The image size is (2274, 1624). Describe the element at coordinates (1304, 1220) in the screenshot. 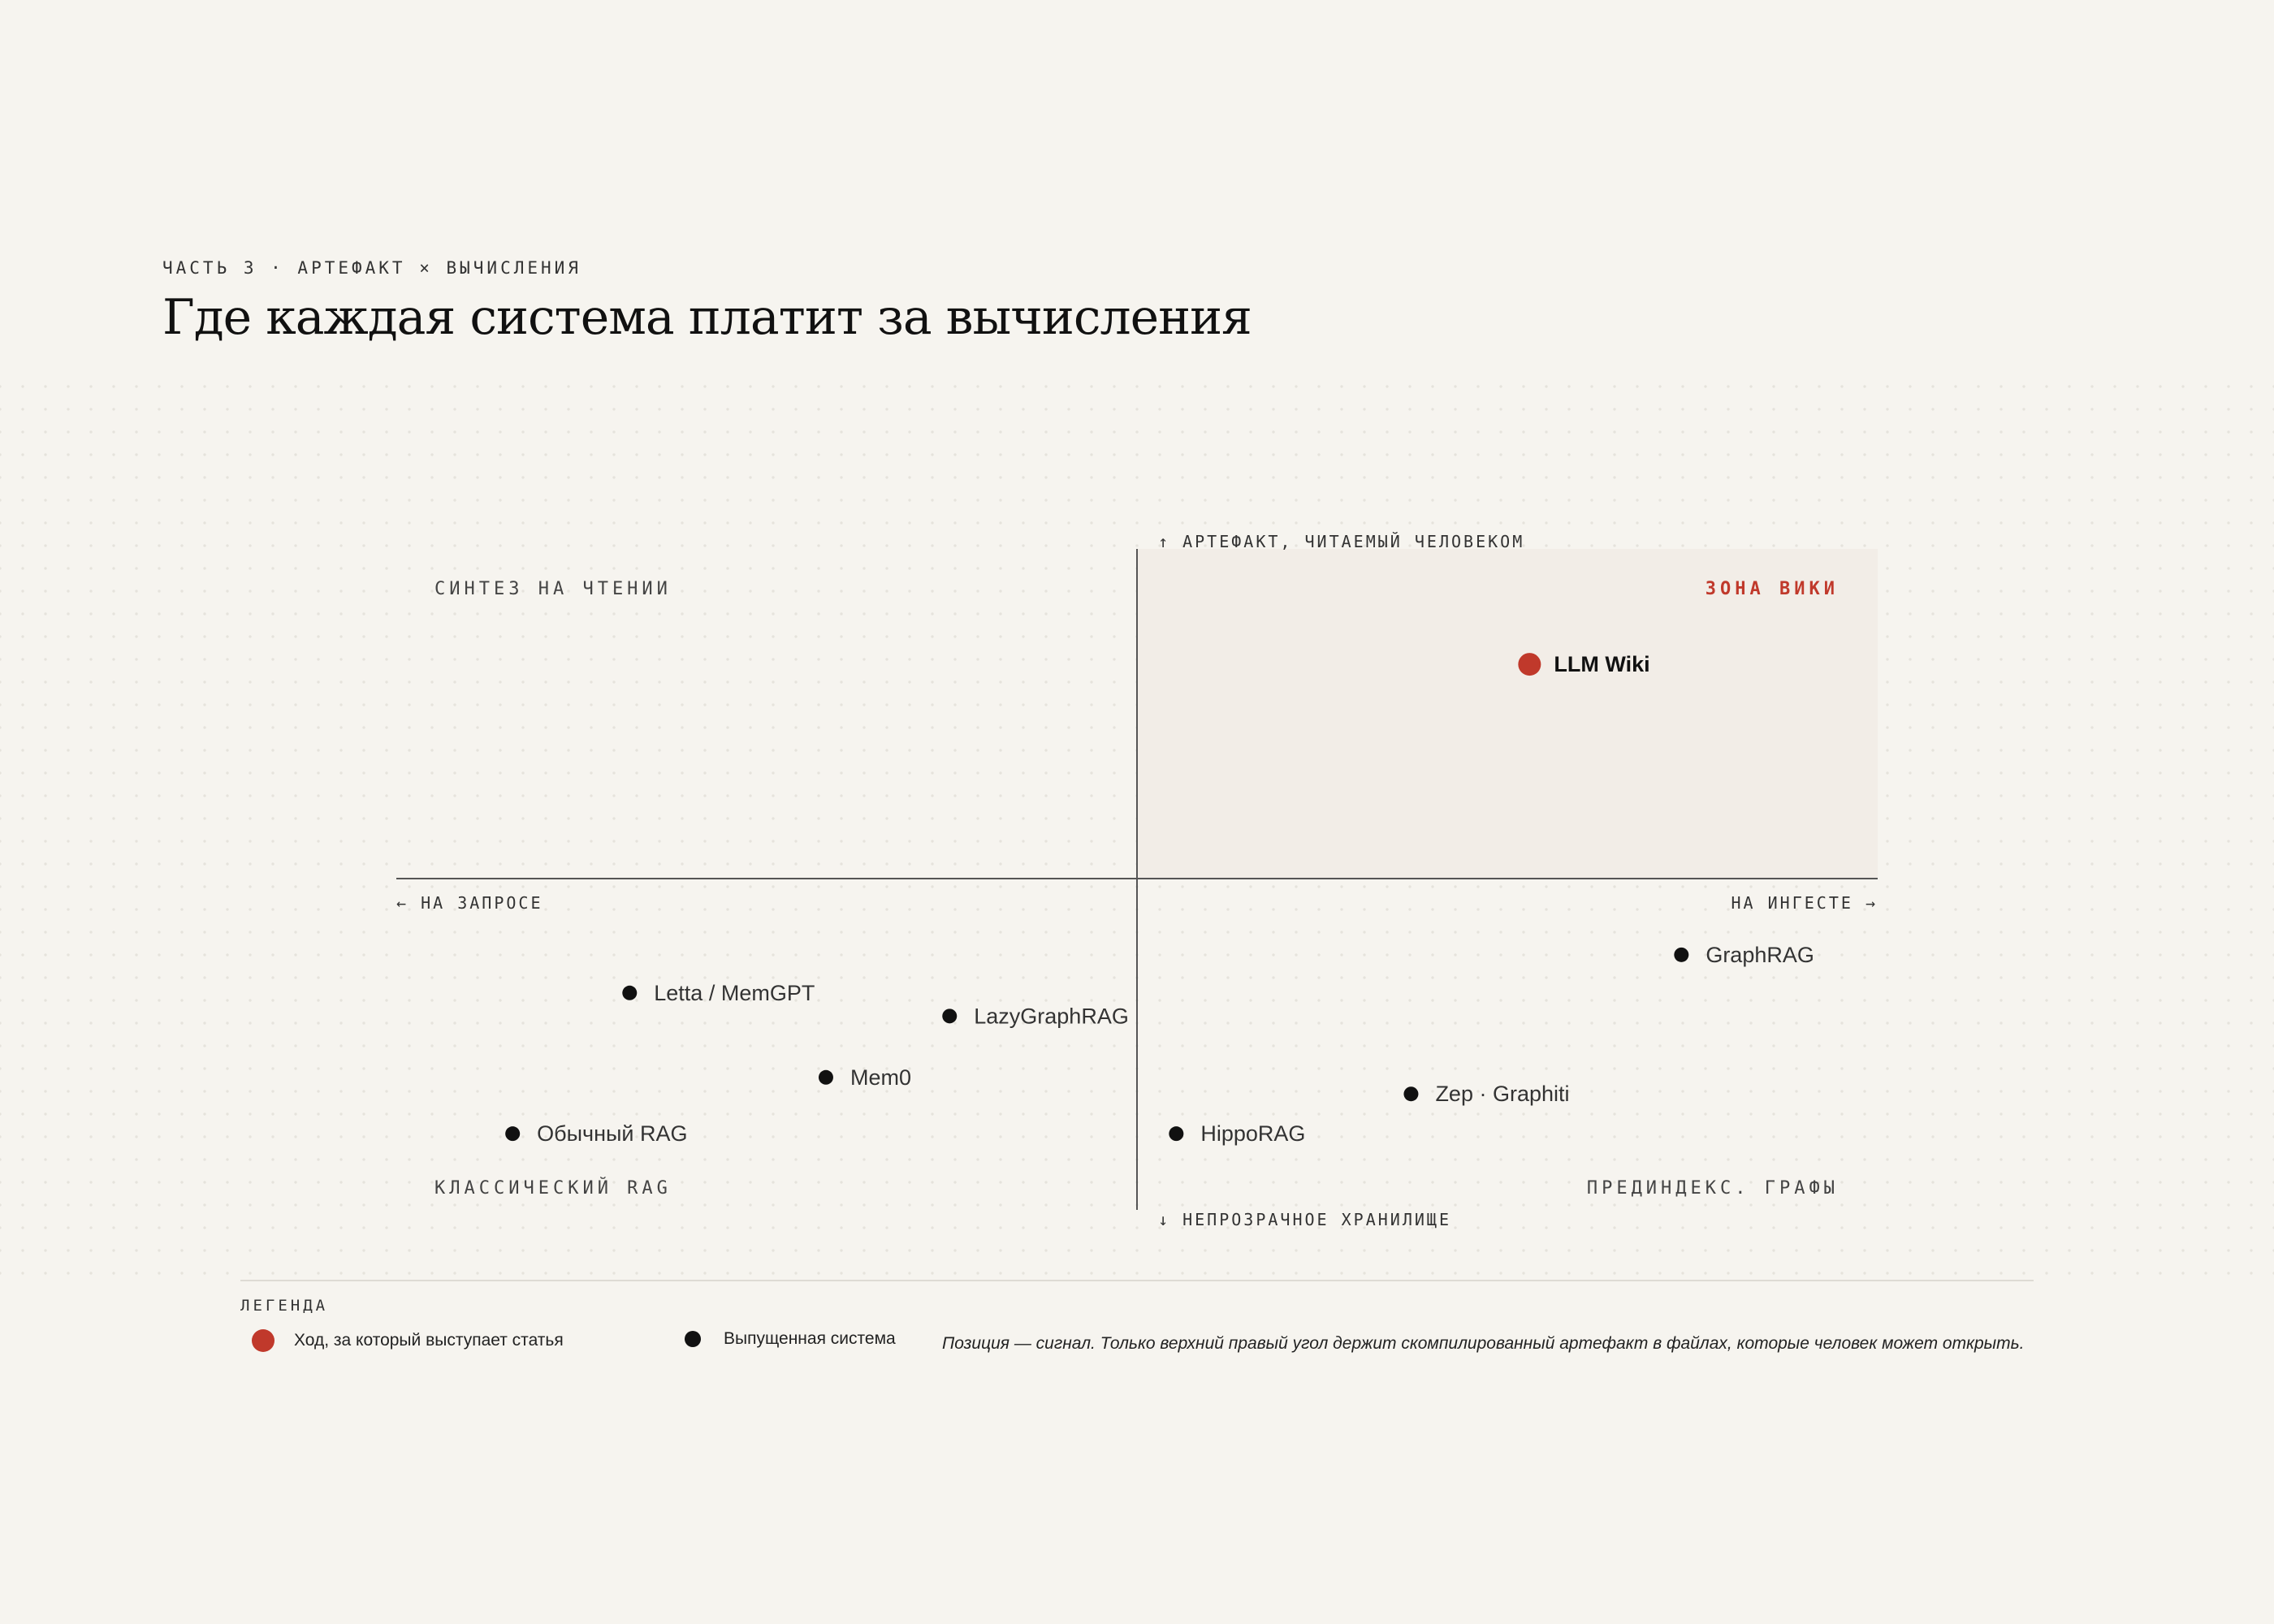

I see `y-axis-negative-label: ↓ НЕПРОЗРАЧНОЕ ХРАНИЛИЩЕ` at that location.